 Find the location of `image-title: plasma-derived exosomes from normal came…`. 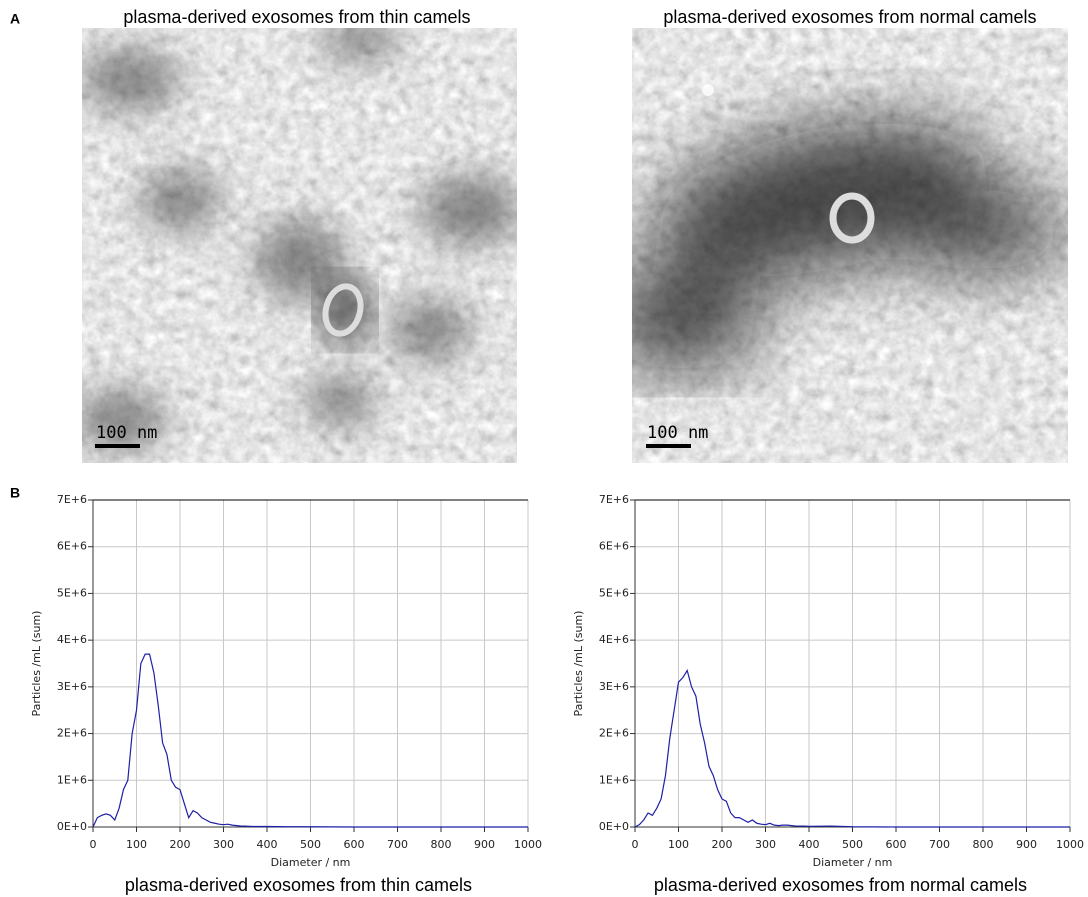

image-title: plasma-derived exosomes from normal came… is located at coordinates (849, 17).